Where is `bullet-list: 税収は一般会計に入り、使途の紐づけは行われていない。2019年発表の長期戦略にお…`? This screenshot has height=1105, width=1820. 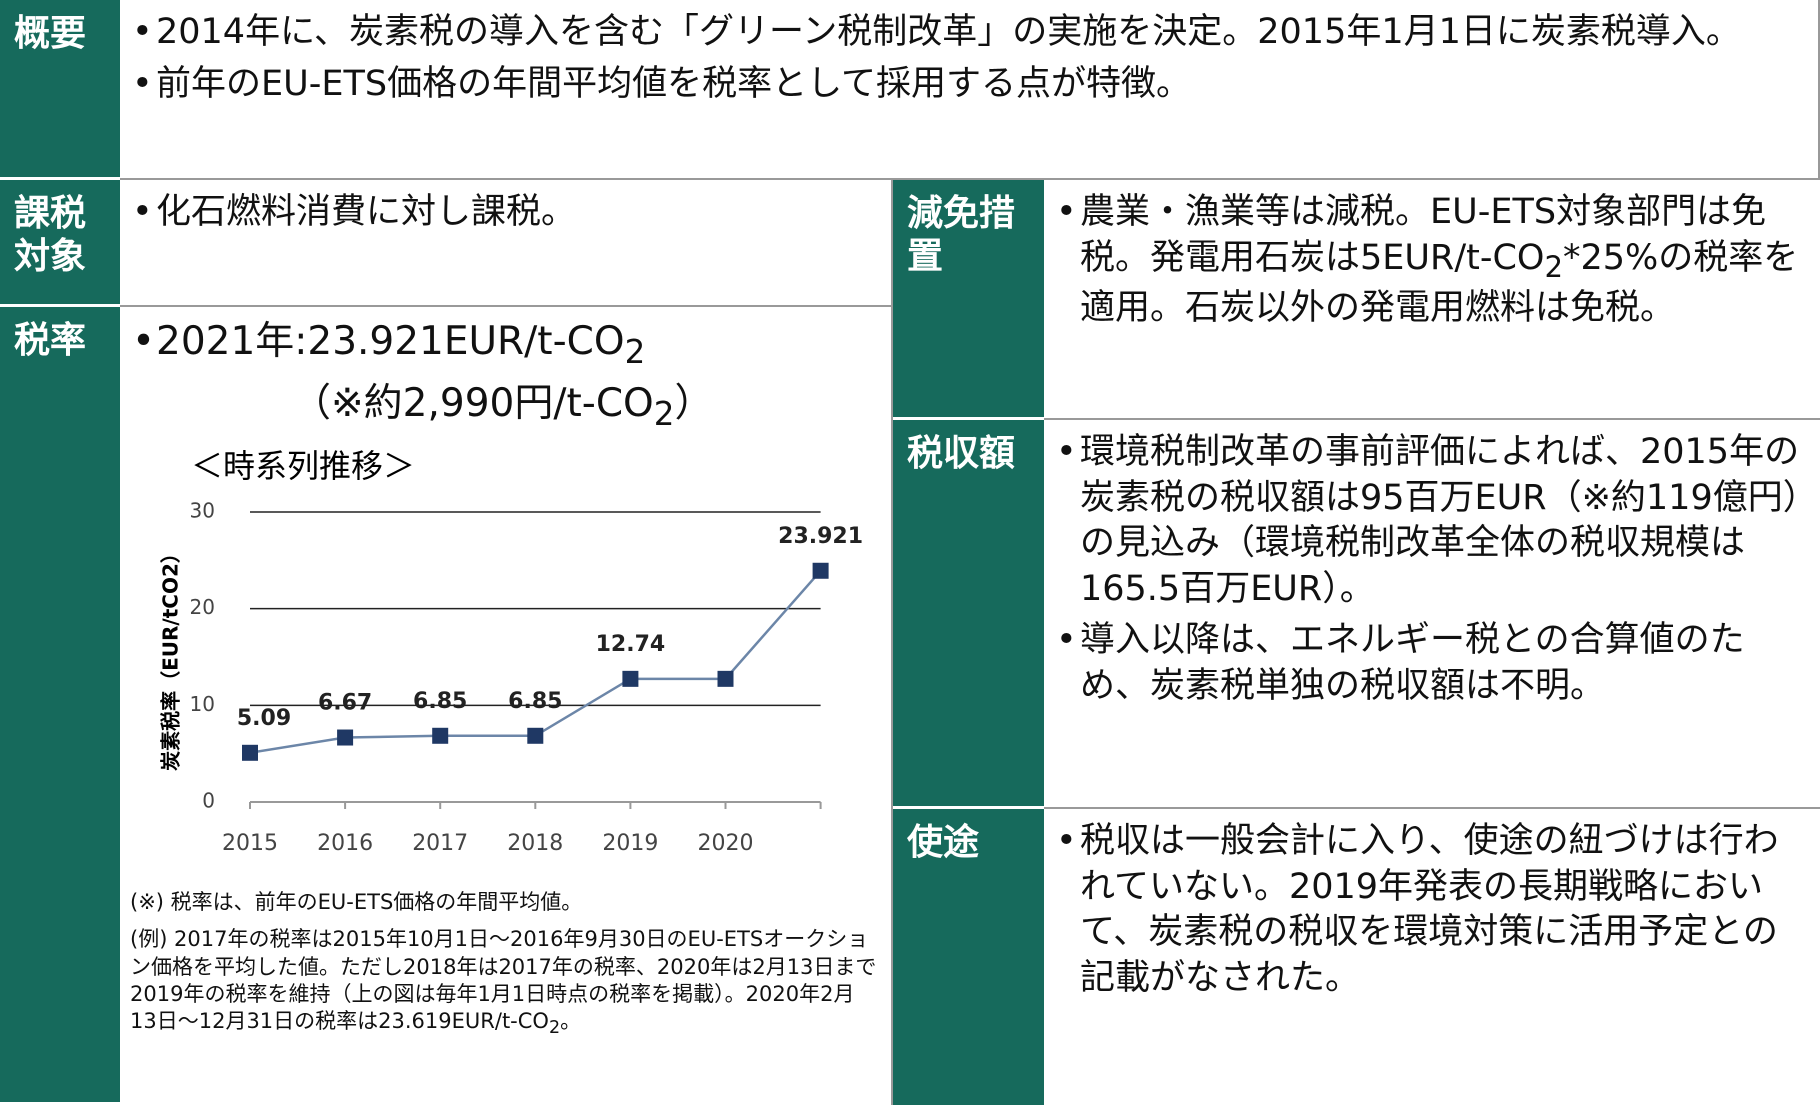 bullet-list: 税収は一般会計に入り、使途の紐づけは行われていない。2019年発表の長期戦略にお… is located at coordinates (1432, 910).